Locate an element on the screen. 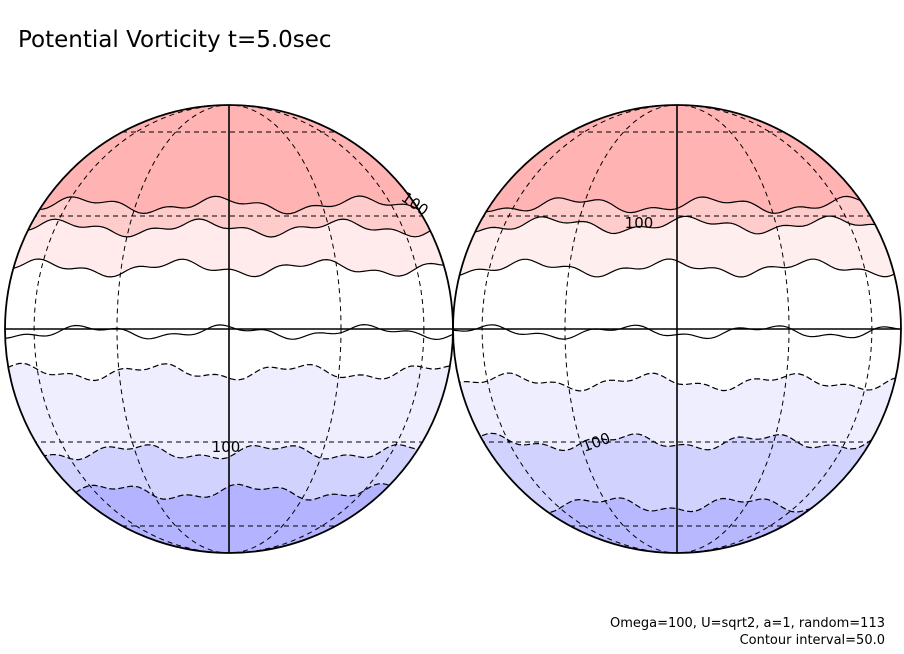 The image size is (904, 654). contour-interval: Contour interval=50.0 is located at coordinates (812, 640).